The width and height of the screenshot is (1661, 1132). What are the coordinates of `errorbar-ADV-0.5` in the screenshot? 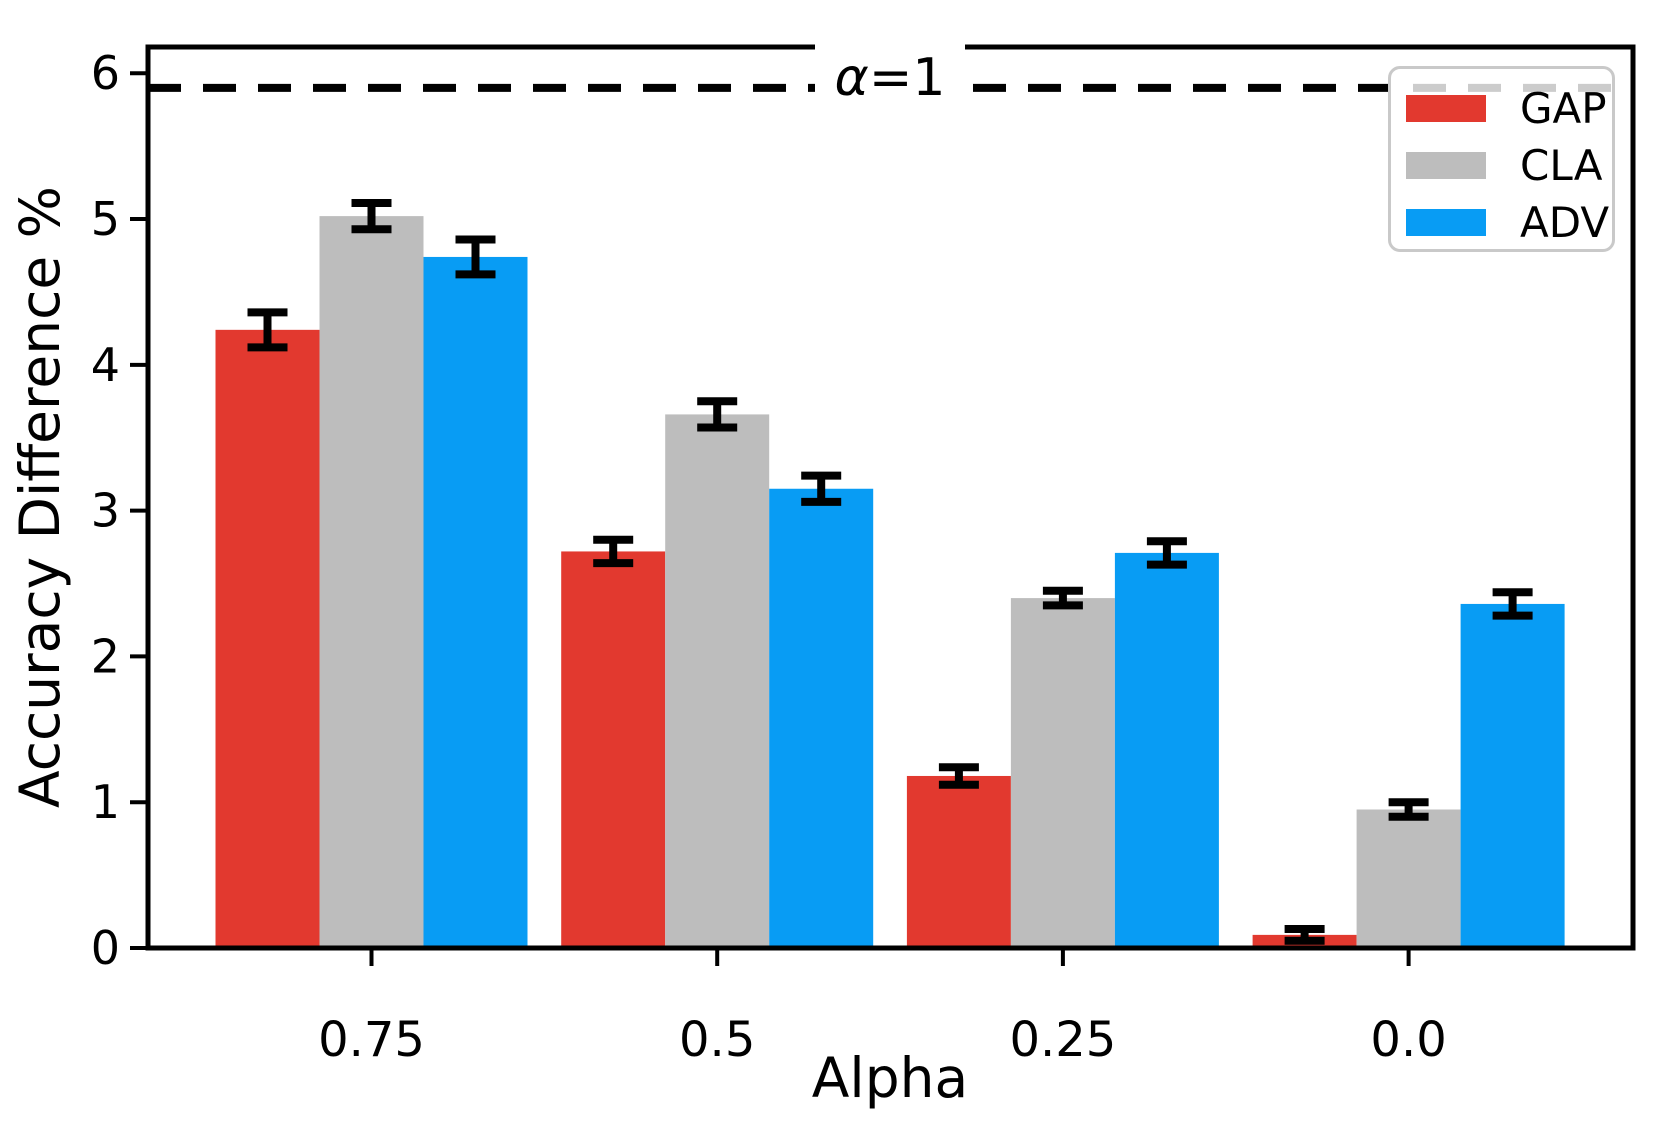 It's located at (821, 488).